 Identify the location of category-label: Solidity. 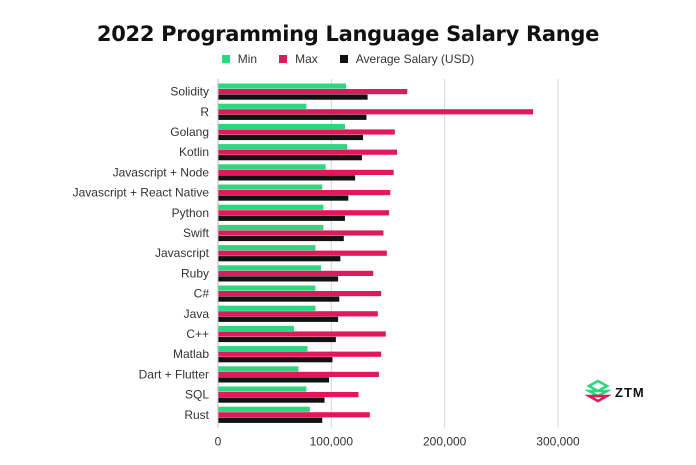
(189, 92).